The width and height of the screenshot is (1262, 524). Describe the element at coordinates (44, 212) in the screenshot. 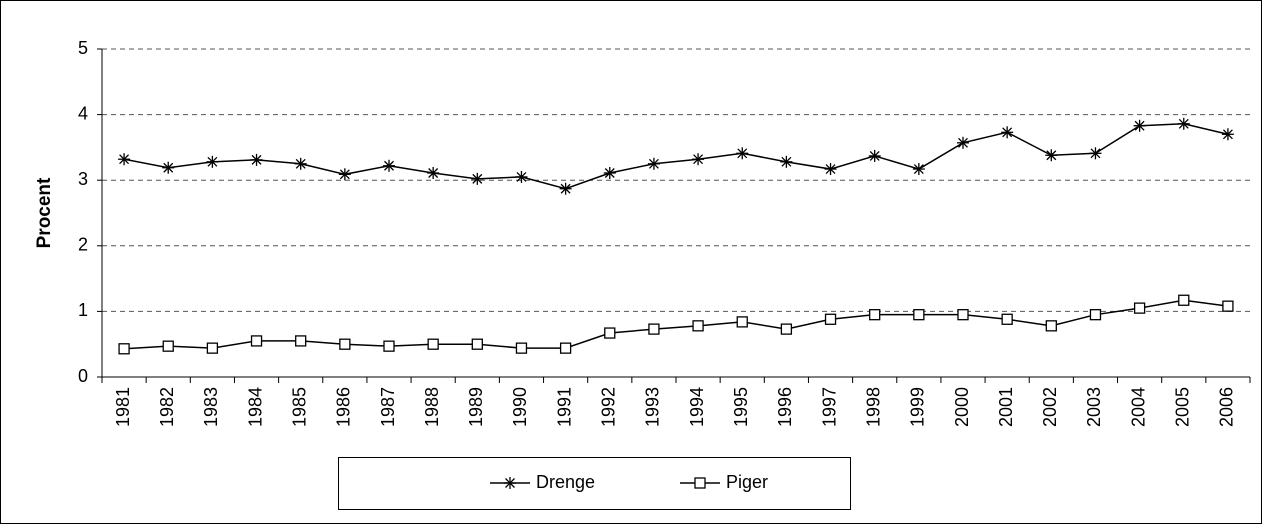

I see `y-axis-label: Procent` at that location.